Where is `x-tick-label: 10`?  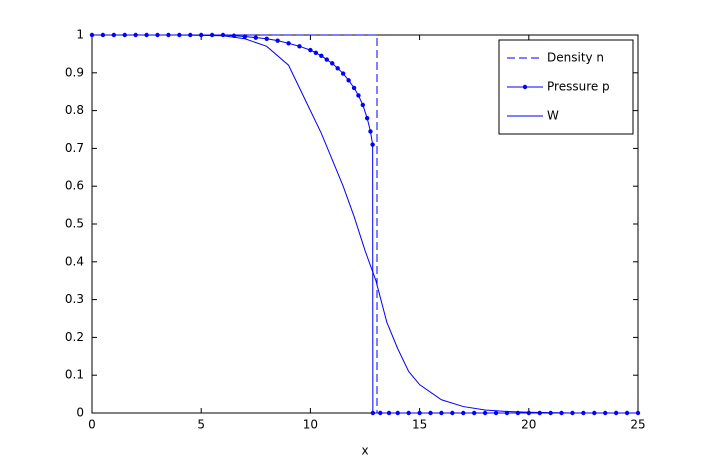
x-tick-label: 10 is located at coordinates (310, 425).